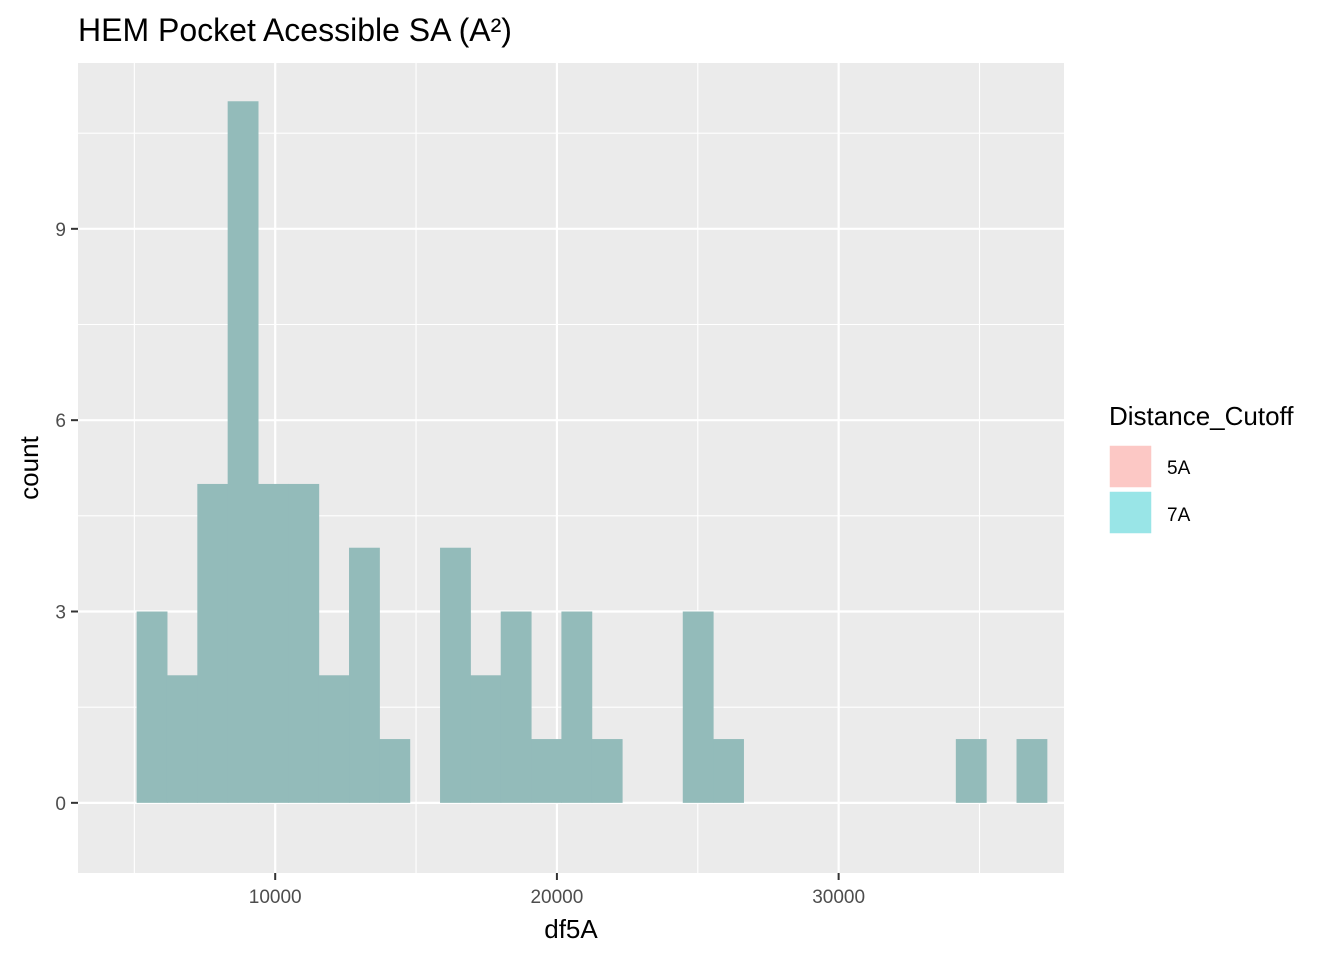  I want to click on y-axis-title: count, so click(29, 467).